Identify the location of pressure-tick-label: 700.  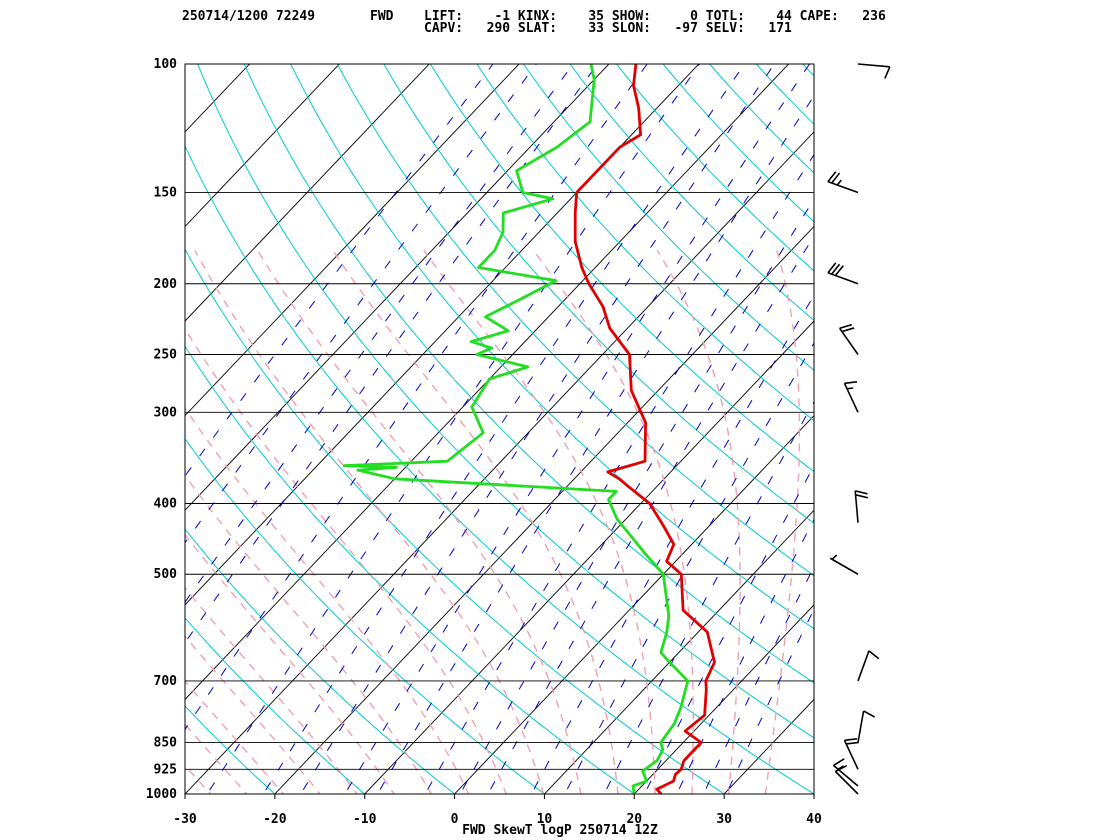
(166, 681).